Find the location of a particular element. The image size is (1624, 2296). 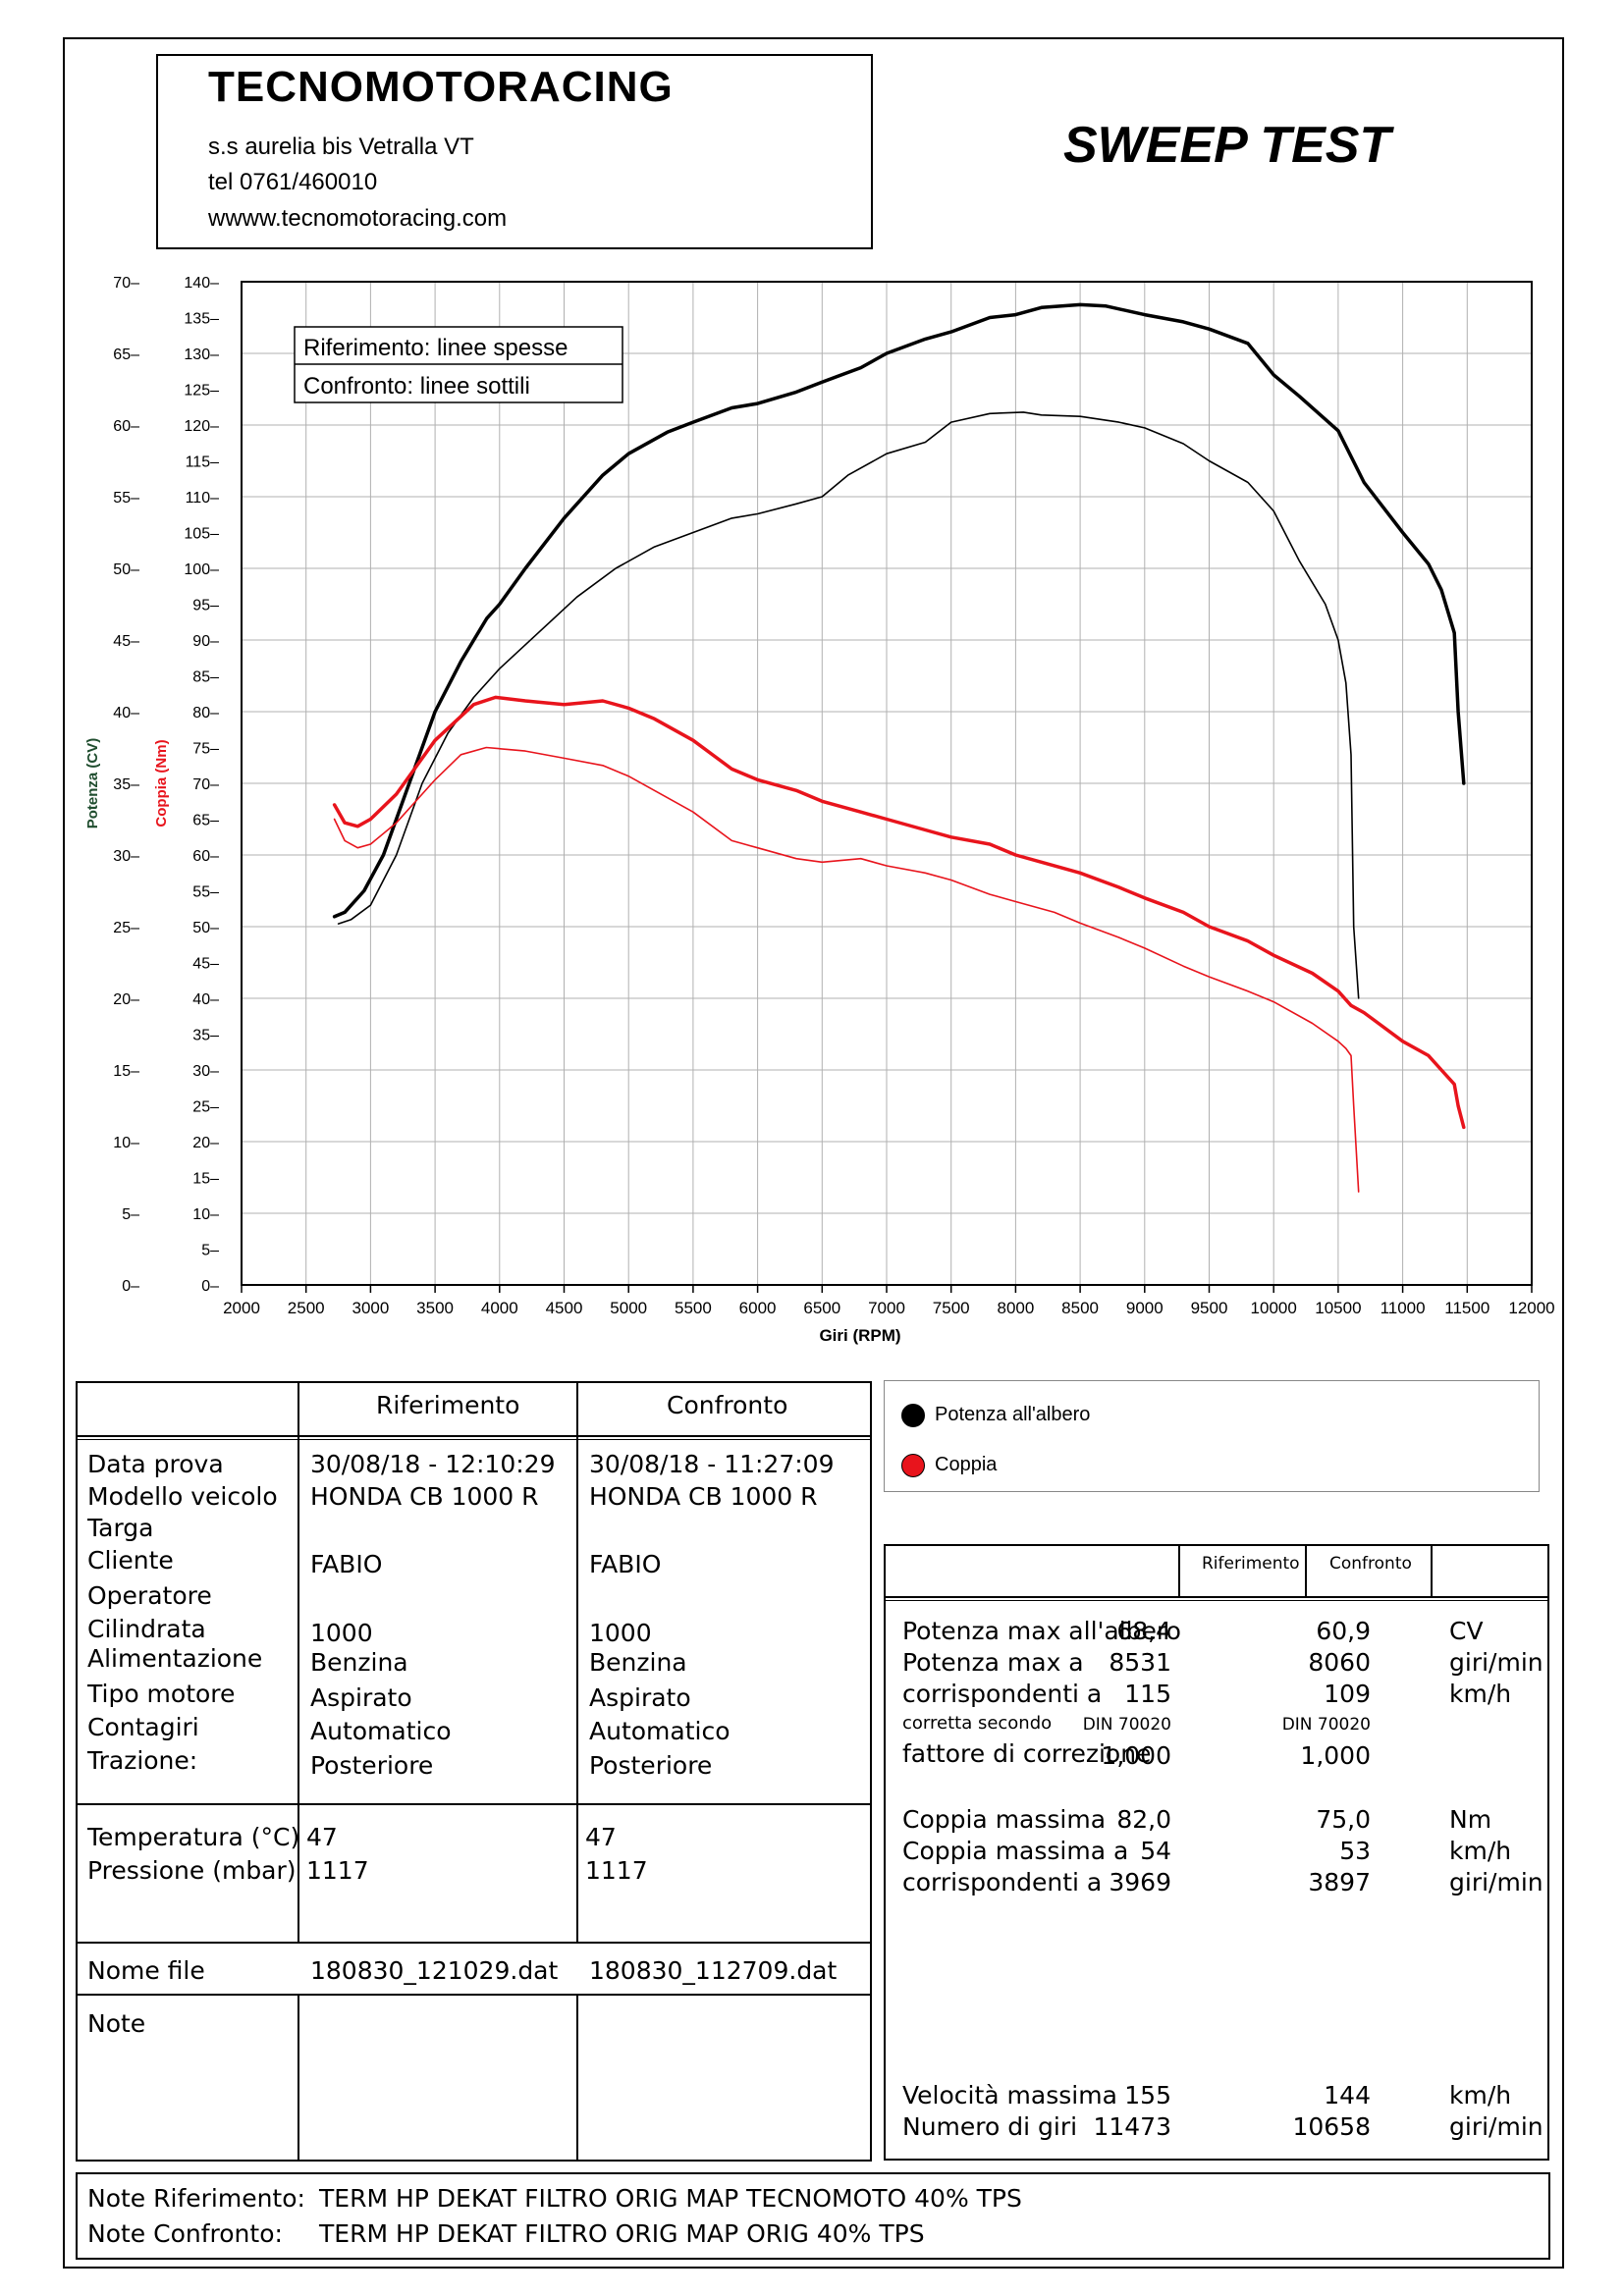

result-unit-power-max: CV is located at coordinates (1466, 1631).